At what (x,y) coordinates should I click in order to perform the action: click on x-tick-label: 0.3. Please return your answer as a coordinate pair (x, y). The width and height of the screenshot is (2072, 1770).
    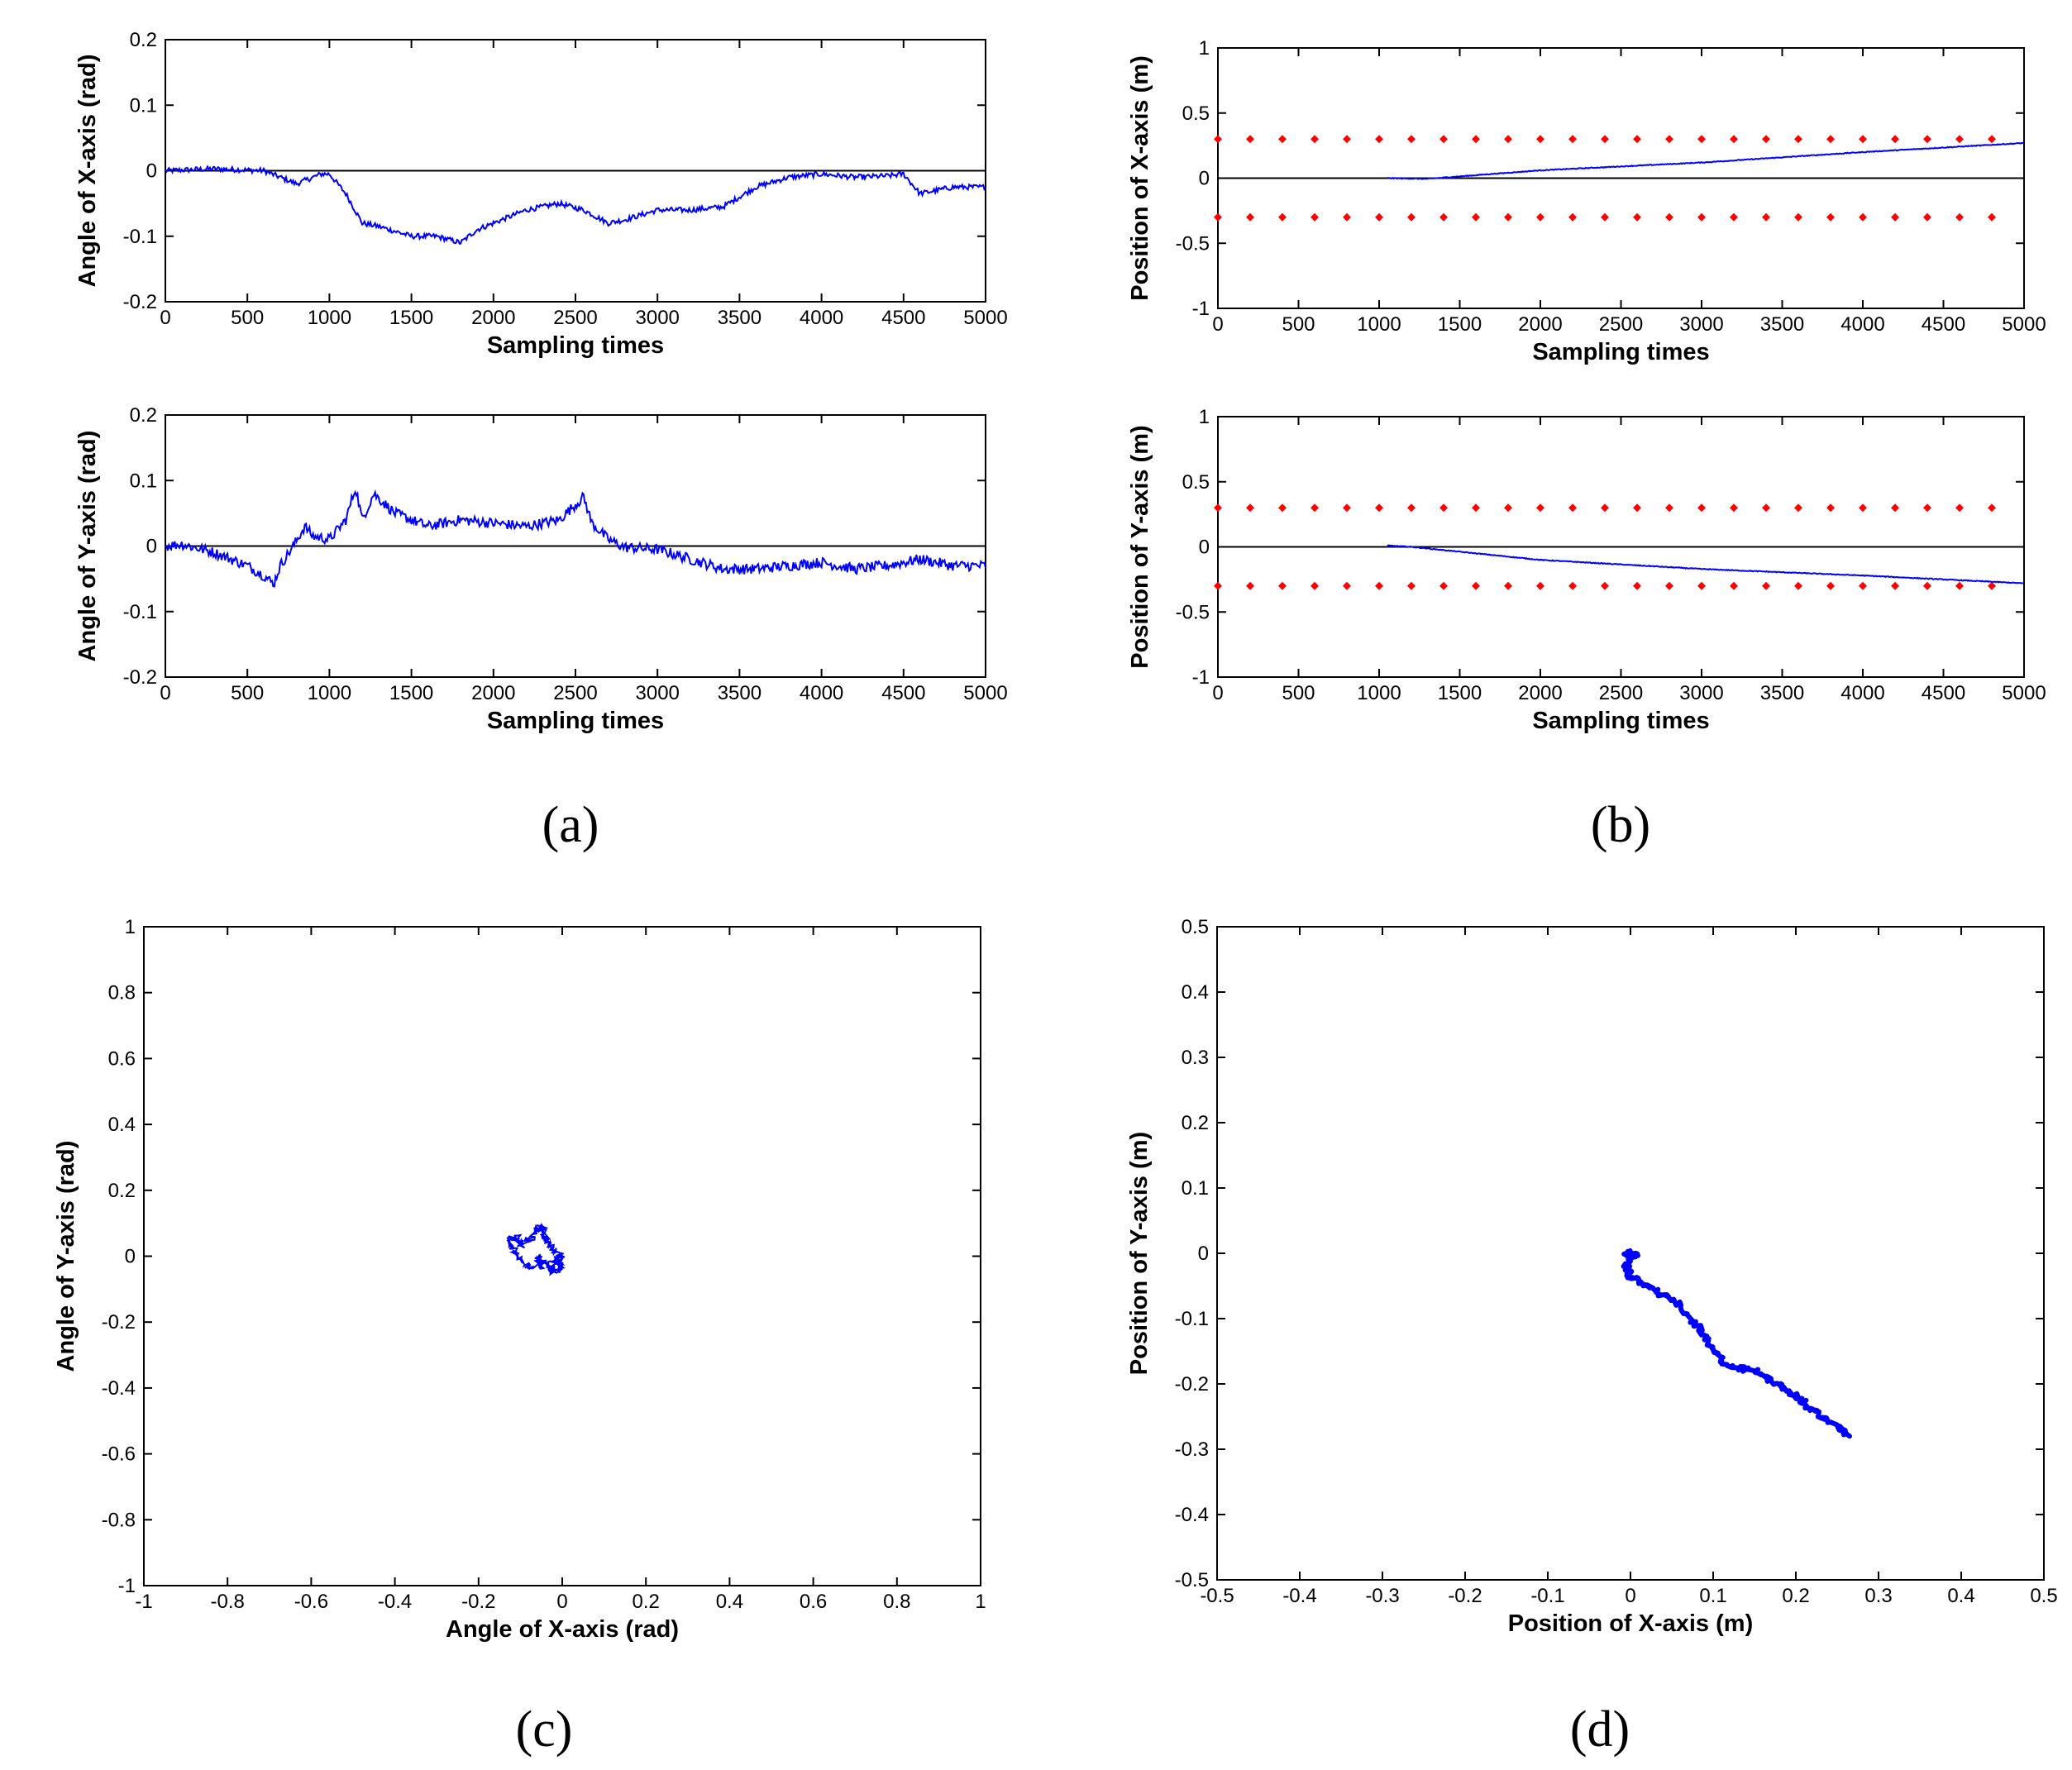
    Looking at the image, I should click on (1878, 1596).